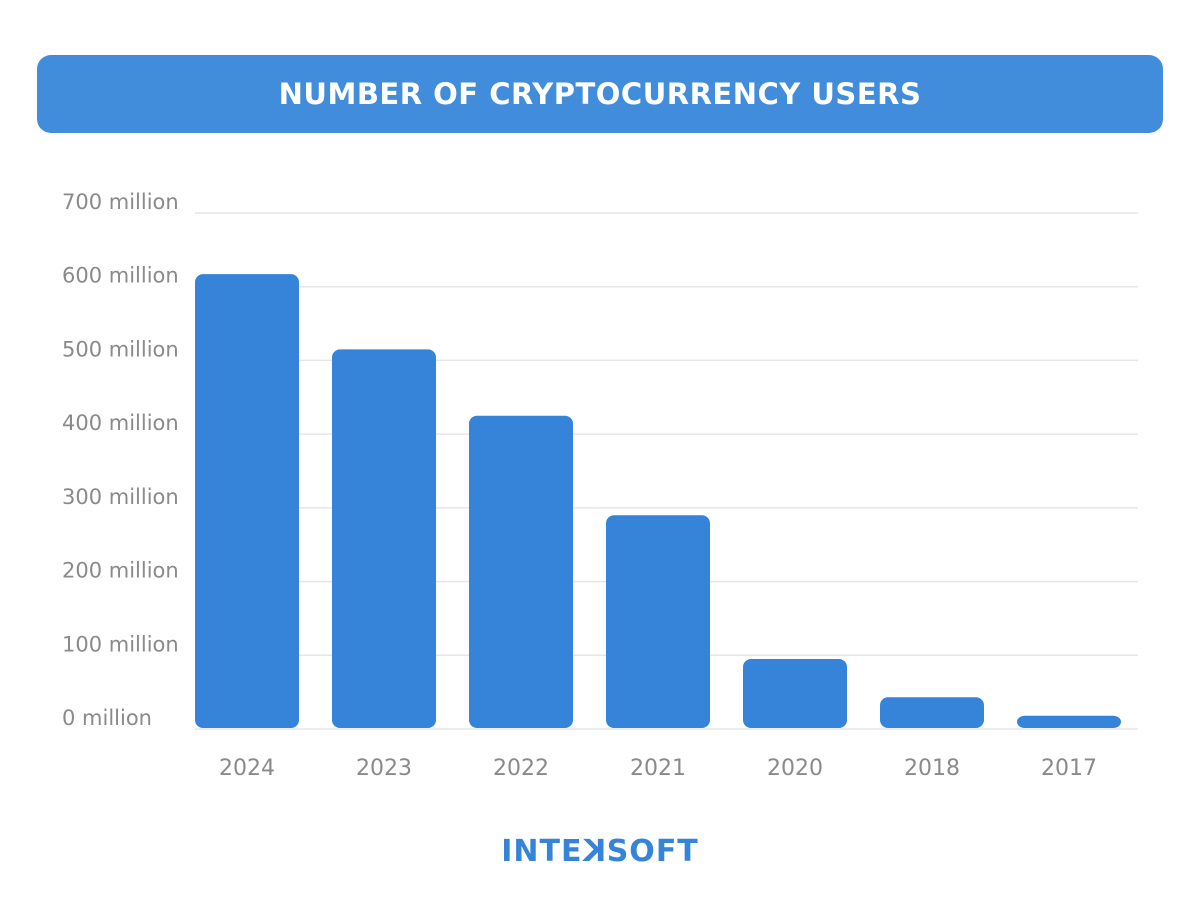  Describe the element at coordinates (521, 768) in the screenshot. I see `x-tick-label: 2022` at that location.